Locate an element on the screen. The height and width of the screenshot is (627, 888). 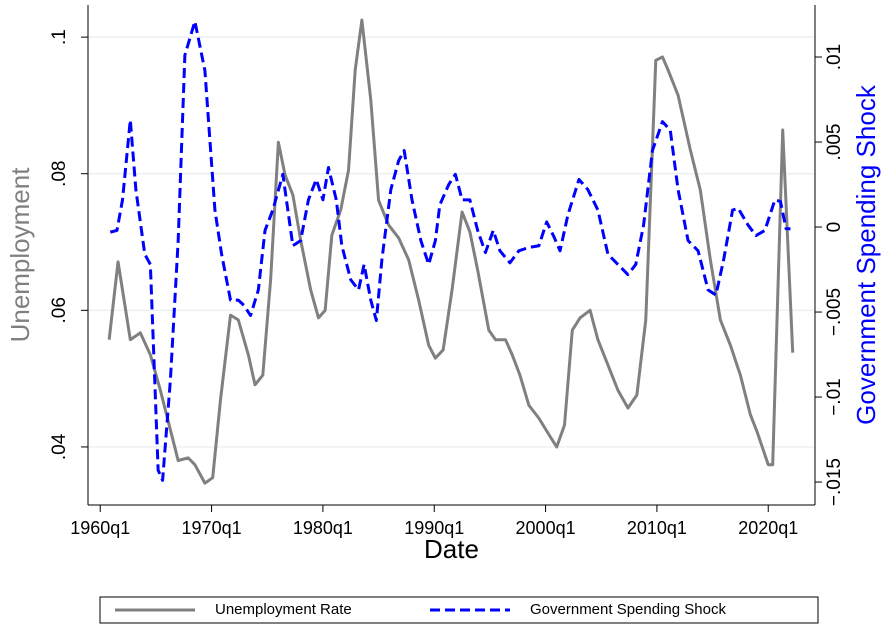
x-tick-label: 2010q1 is located at coordinates (657, 528).